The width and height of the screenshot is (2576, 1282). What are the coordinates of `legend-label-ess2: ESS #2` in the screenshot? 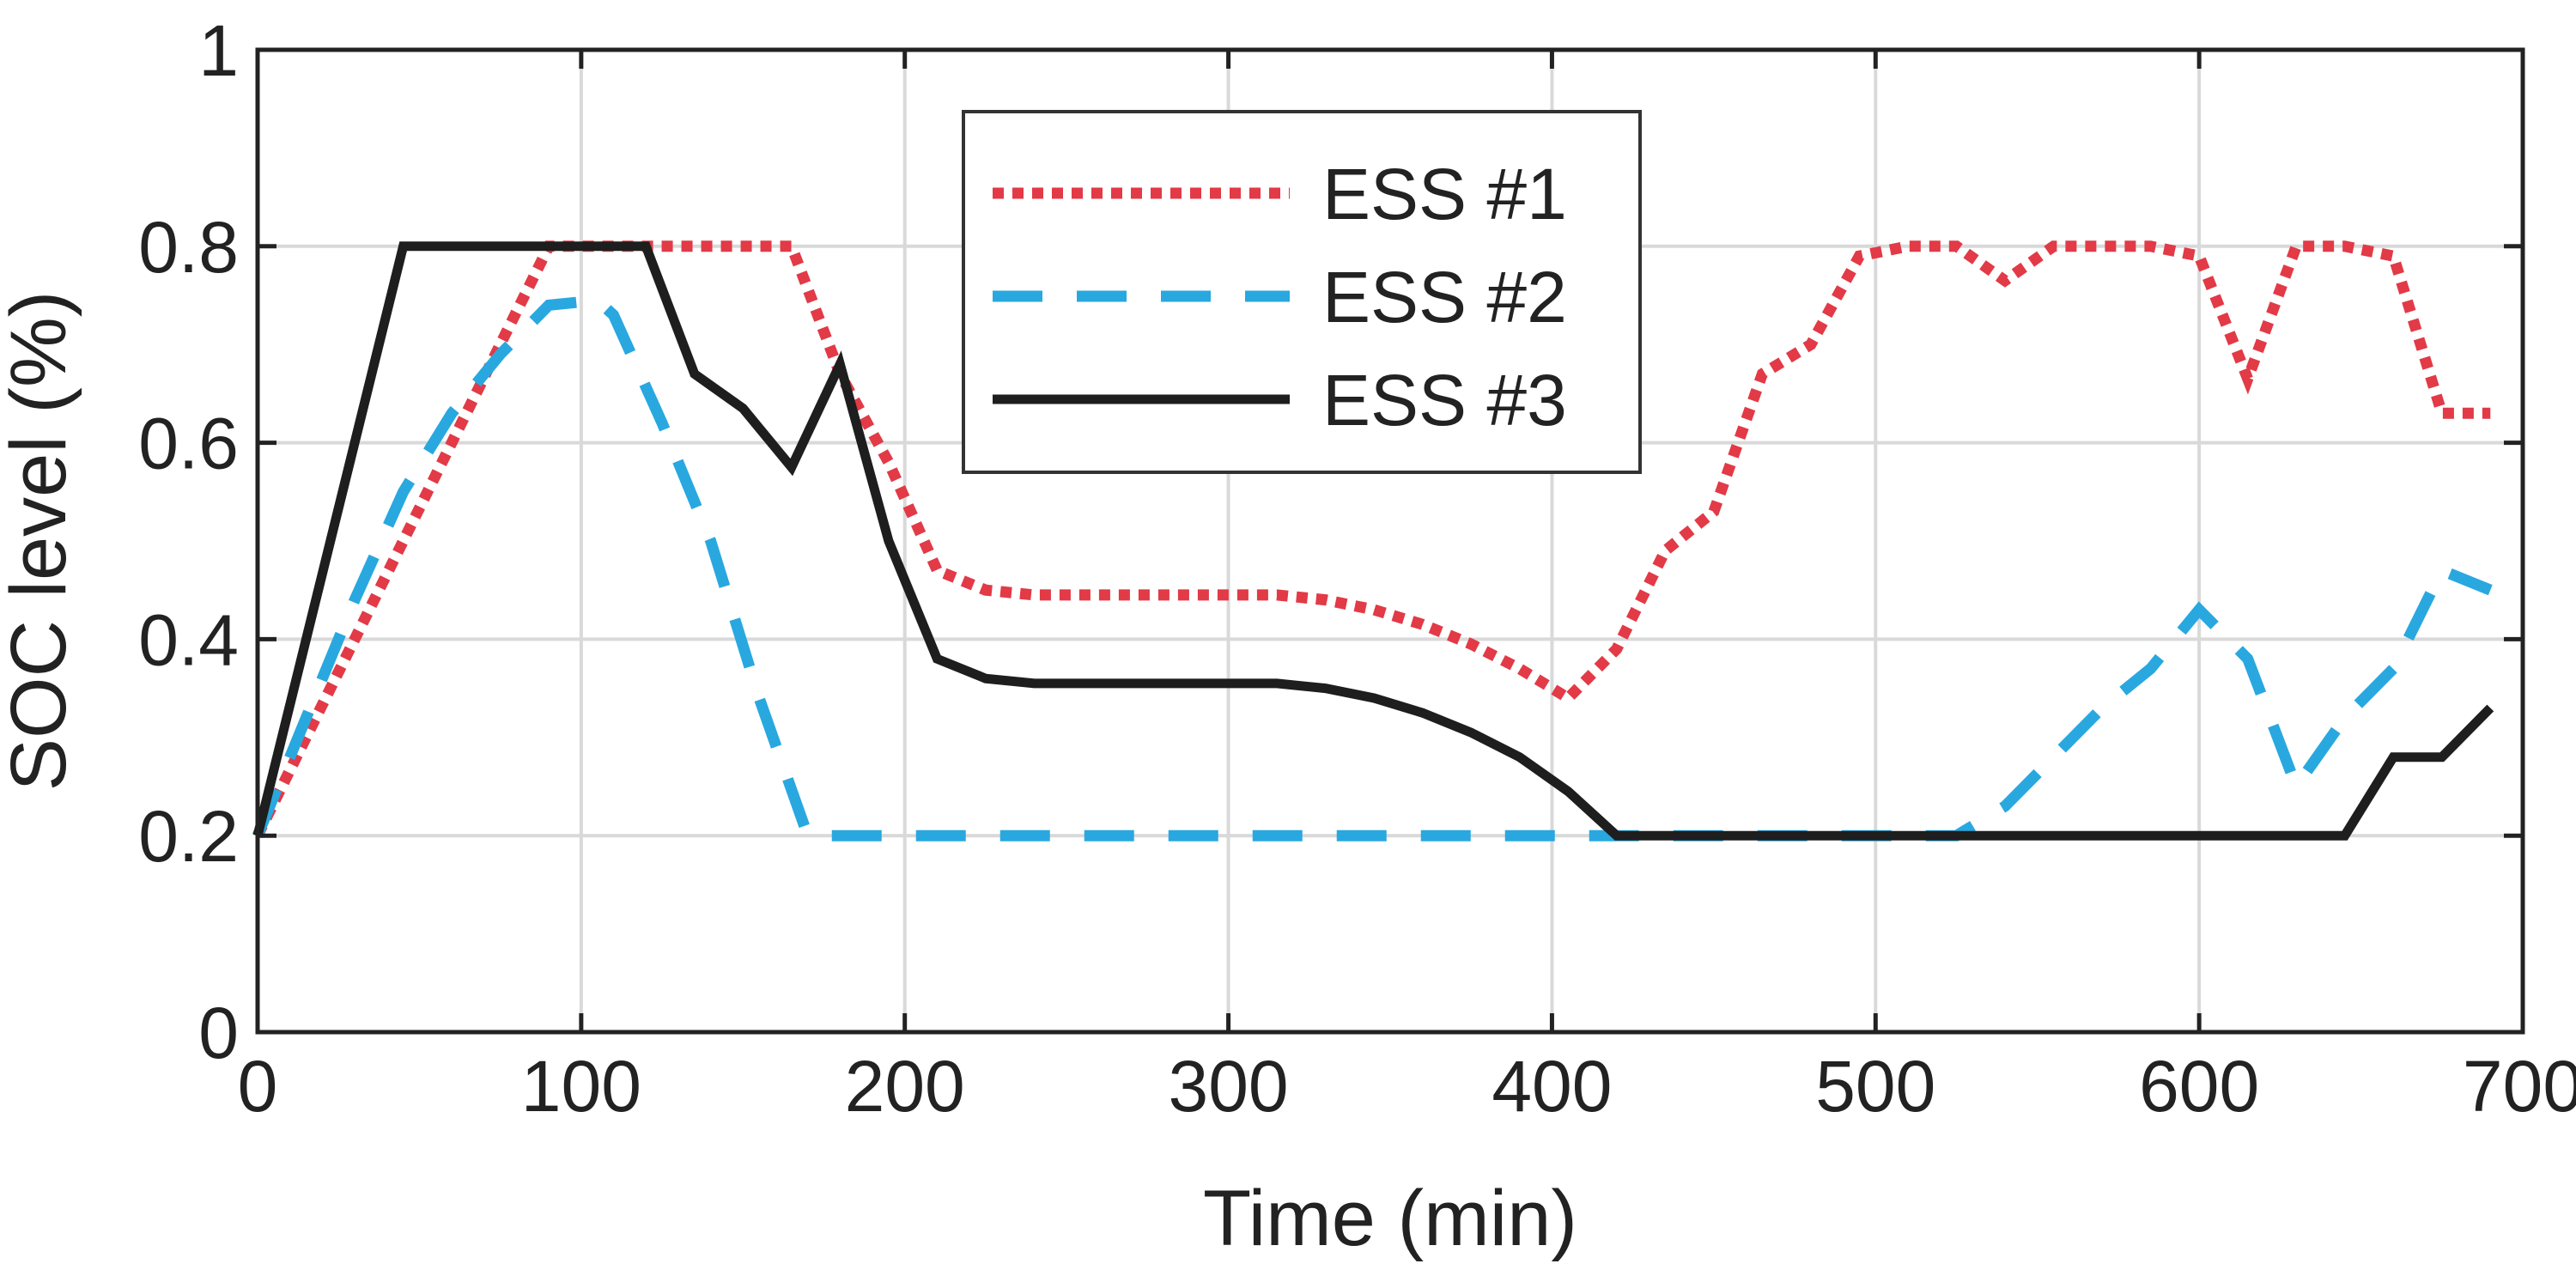 It's located at (1444, 297).